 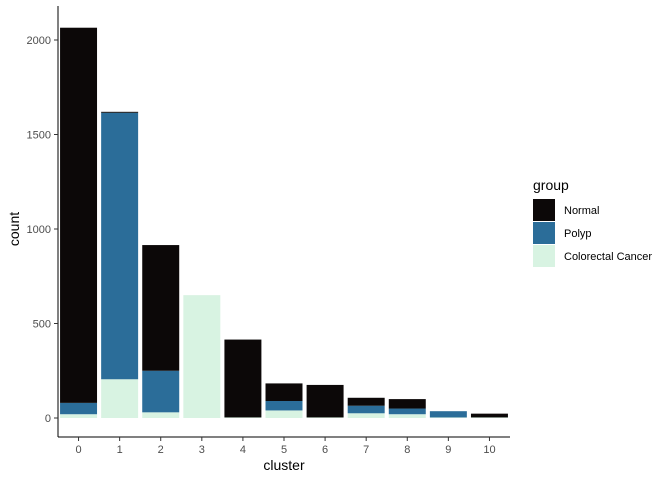 I want to click on y-axis-title: count, so click(x=14, y=229).